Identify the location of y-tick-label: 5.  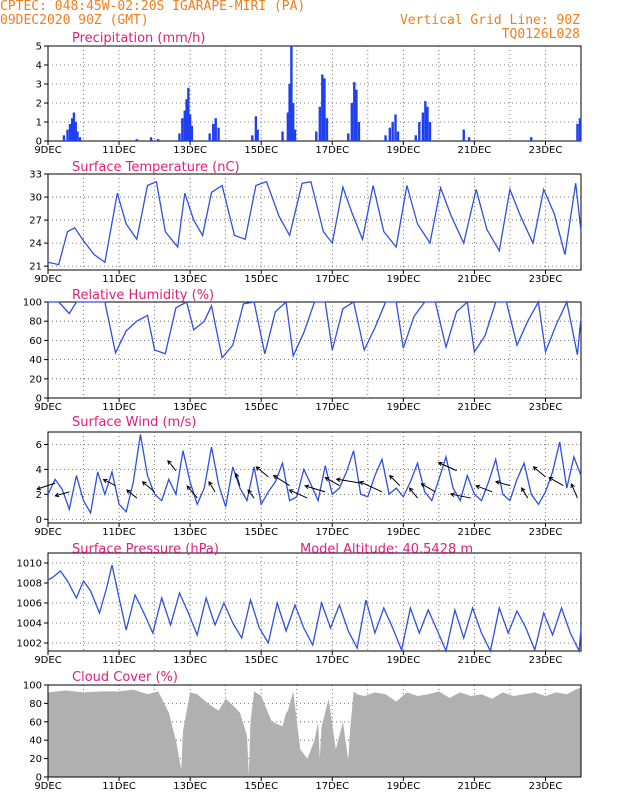
(39, 47).